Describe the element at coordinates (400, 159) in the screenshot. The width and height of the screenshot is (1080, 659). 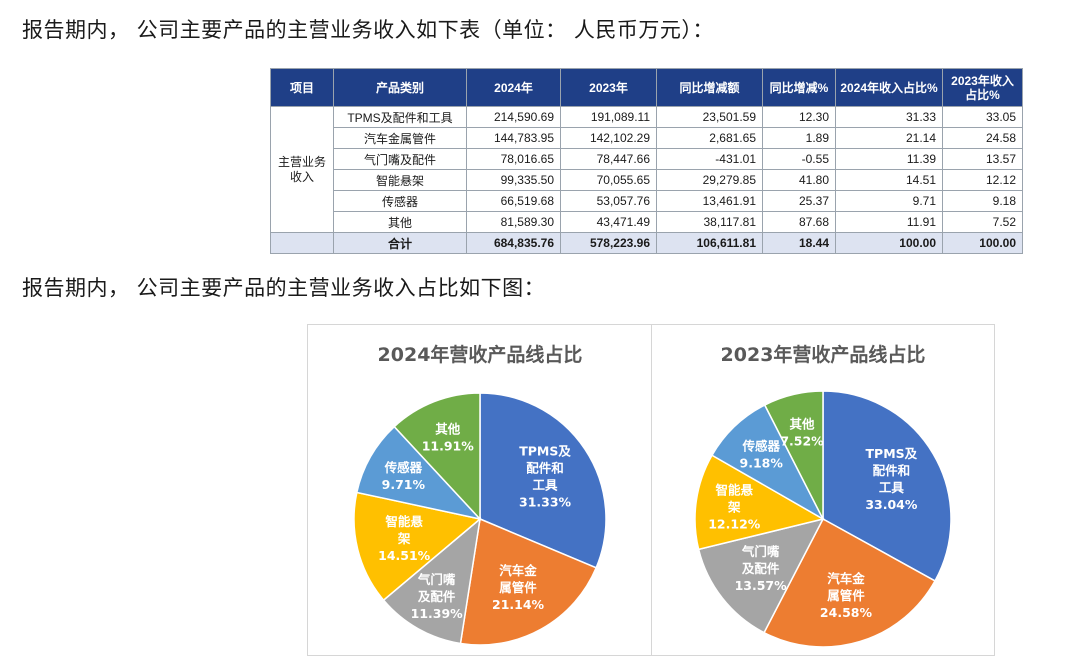
I see `category-cell: 气门嘴及配件` at that location.